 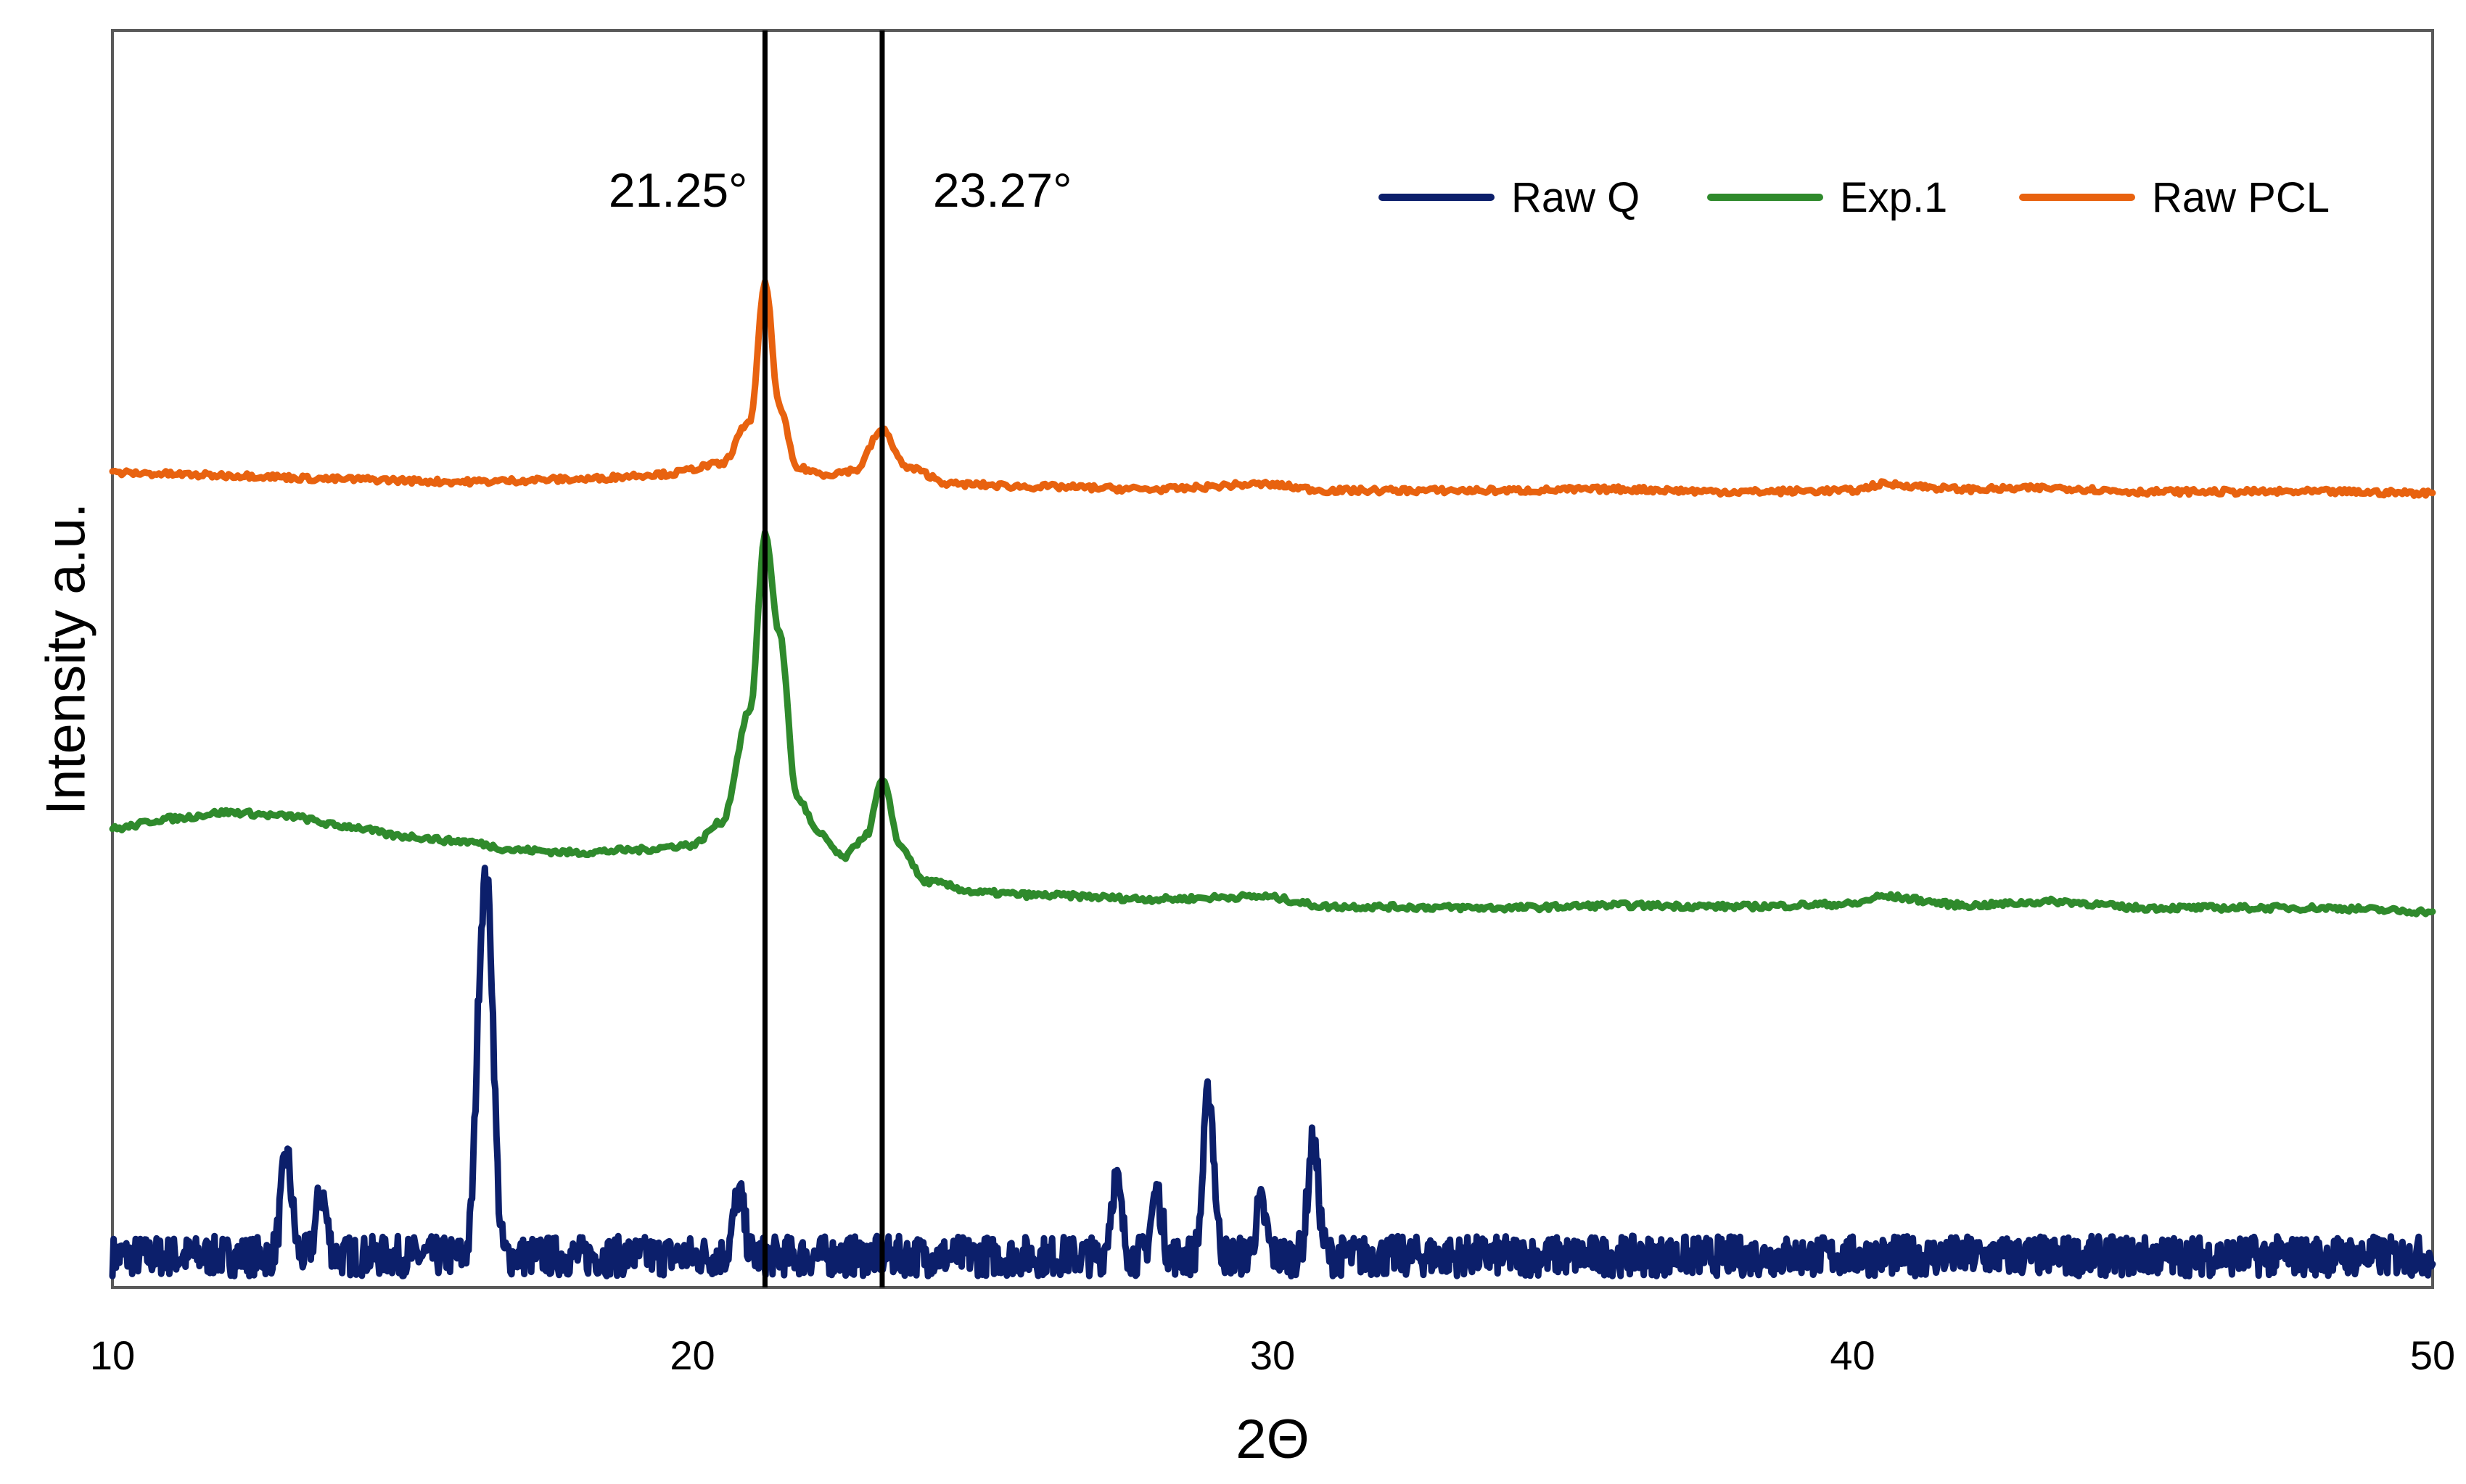 What do you see at coordinates (112, 1355) in the screenshot?
I see `x-tick-label: 10` at bounding box center [112, 1355].